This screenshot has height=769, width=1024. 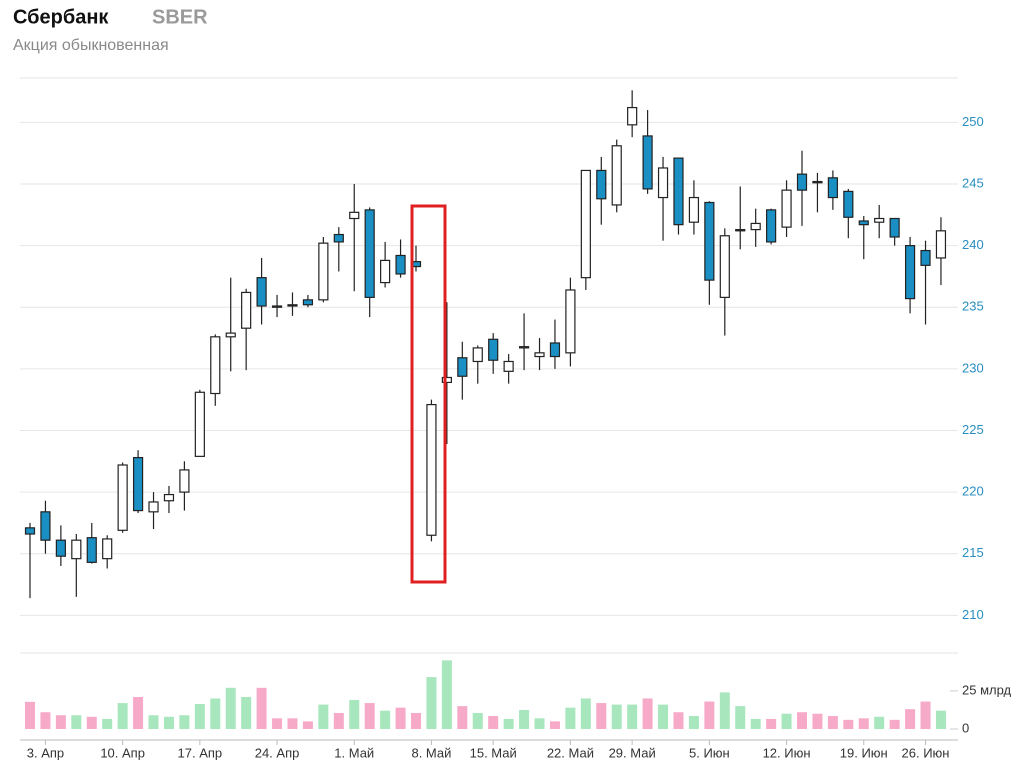 What do you see at coordinates (277, 752) in the screenshot?
I see `x-tick-label: 24. Апр` at bounding box center [277, 752].